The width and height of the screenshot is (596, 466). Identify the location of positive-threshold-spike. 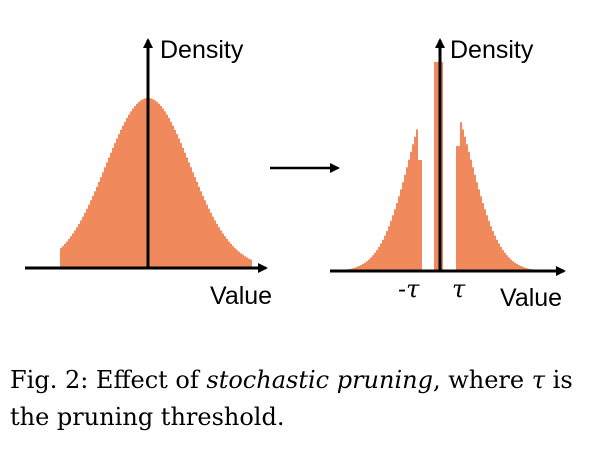
(458, 208).